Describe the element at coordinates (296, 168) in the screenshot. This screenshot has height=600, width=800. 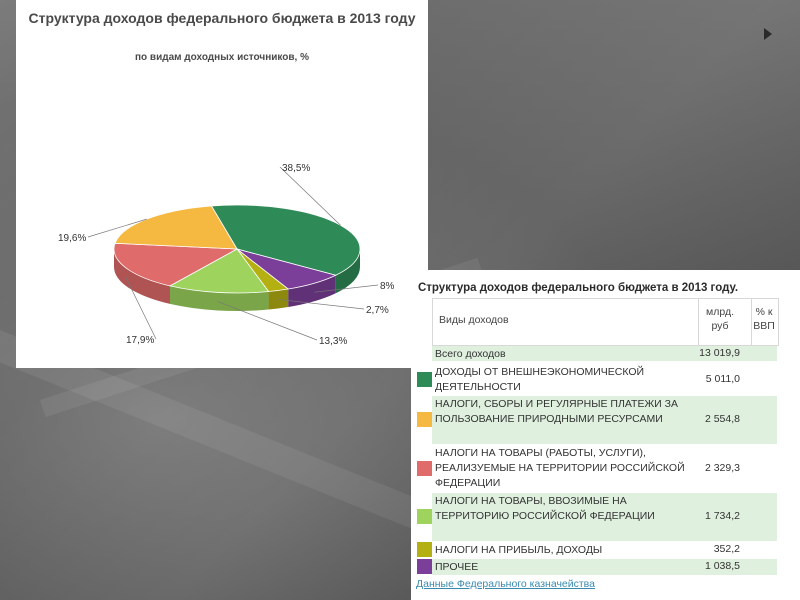
I see `slice-label: 38,5%` at that location.